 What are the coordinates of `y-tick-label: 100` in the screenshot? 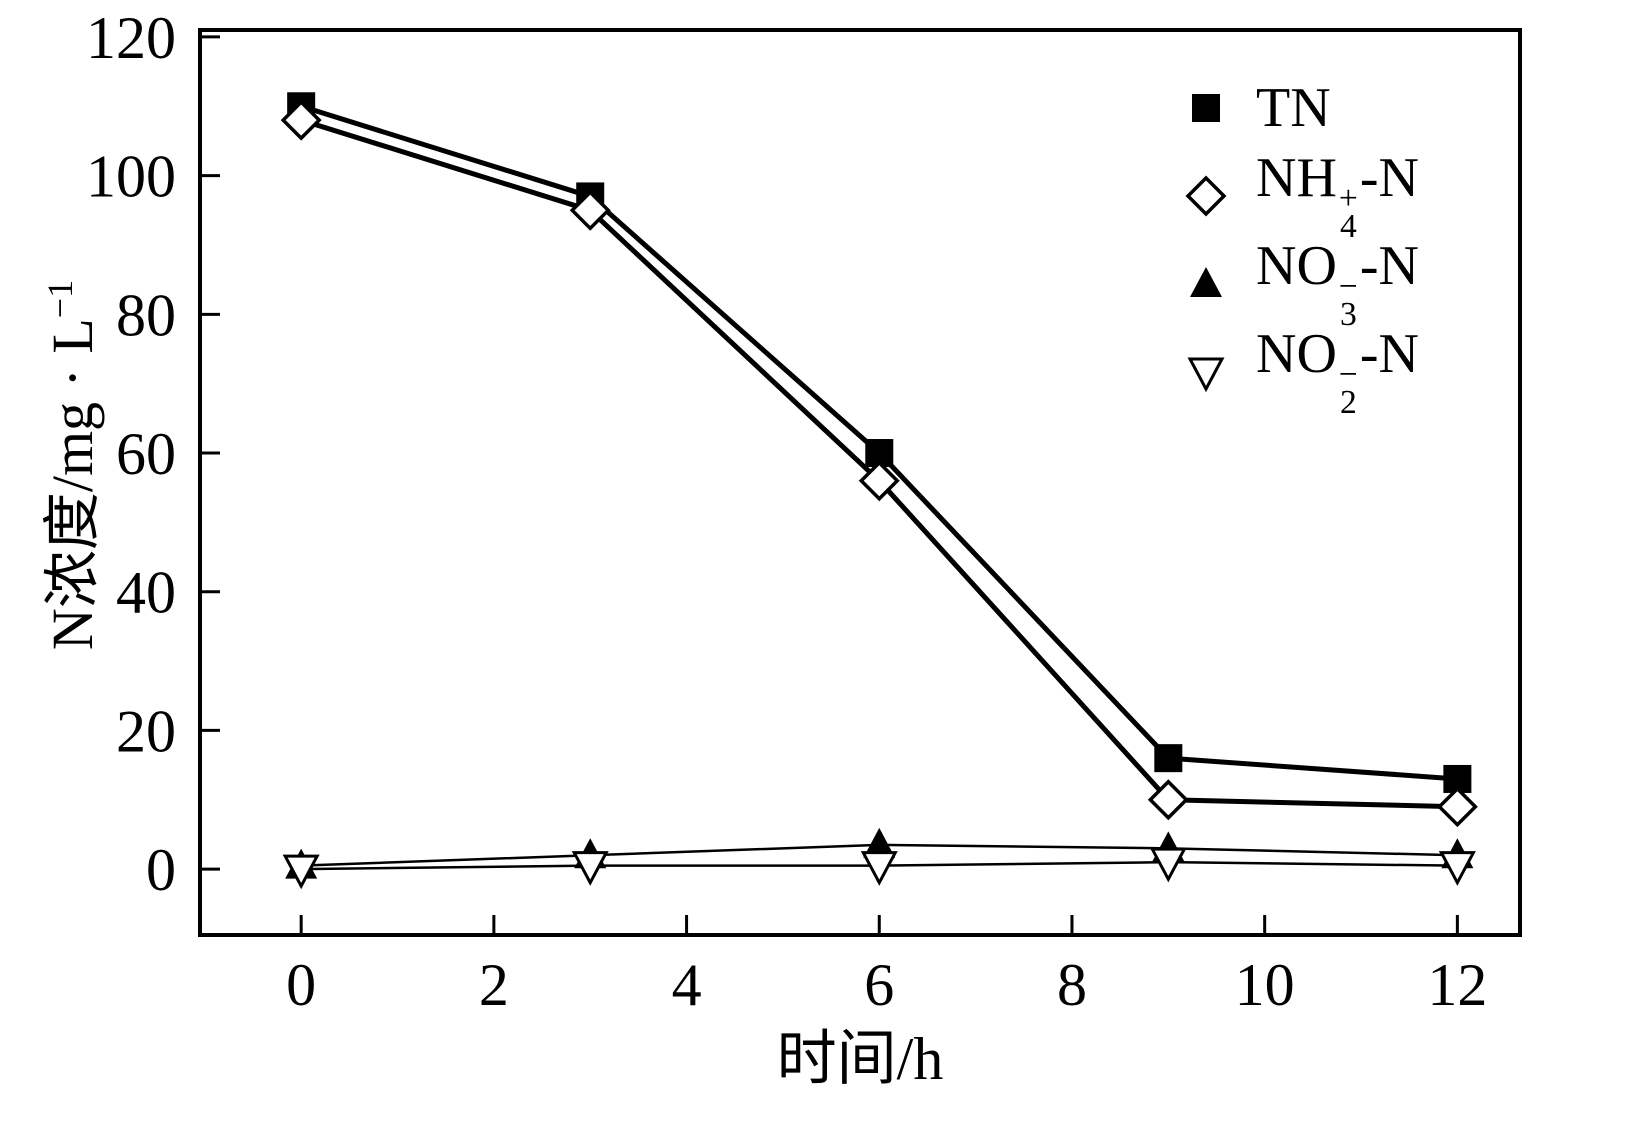 It's located at (131, 177).